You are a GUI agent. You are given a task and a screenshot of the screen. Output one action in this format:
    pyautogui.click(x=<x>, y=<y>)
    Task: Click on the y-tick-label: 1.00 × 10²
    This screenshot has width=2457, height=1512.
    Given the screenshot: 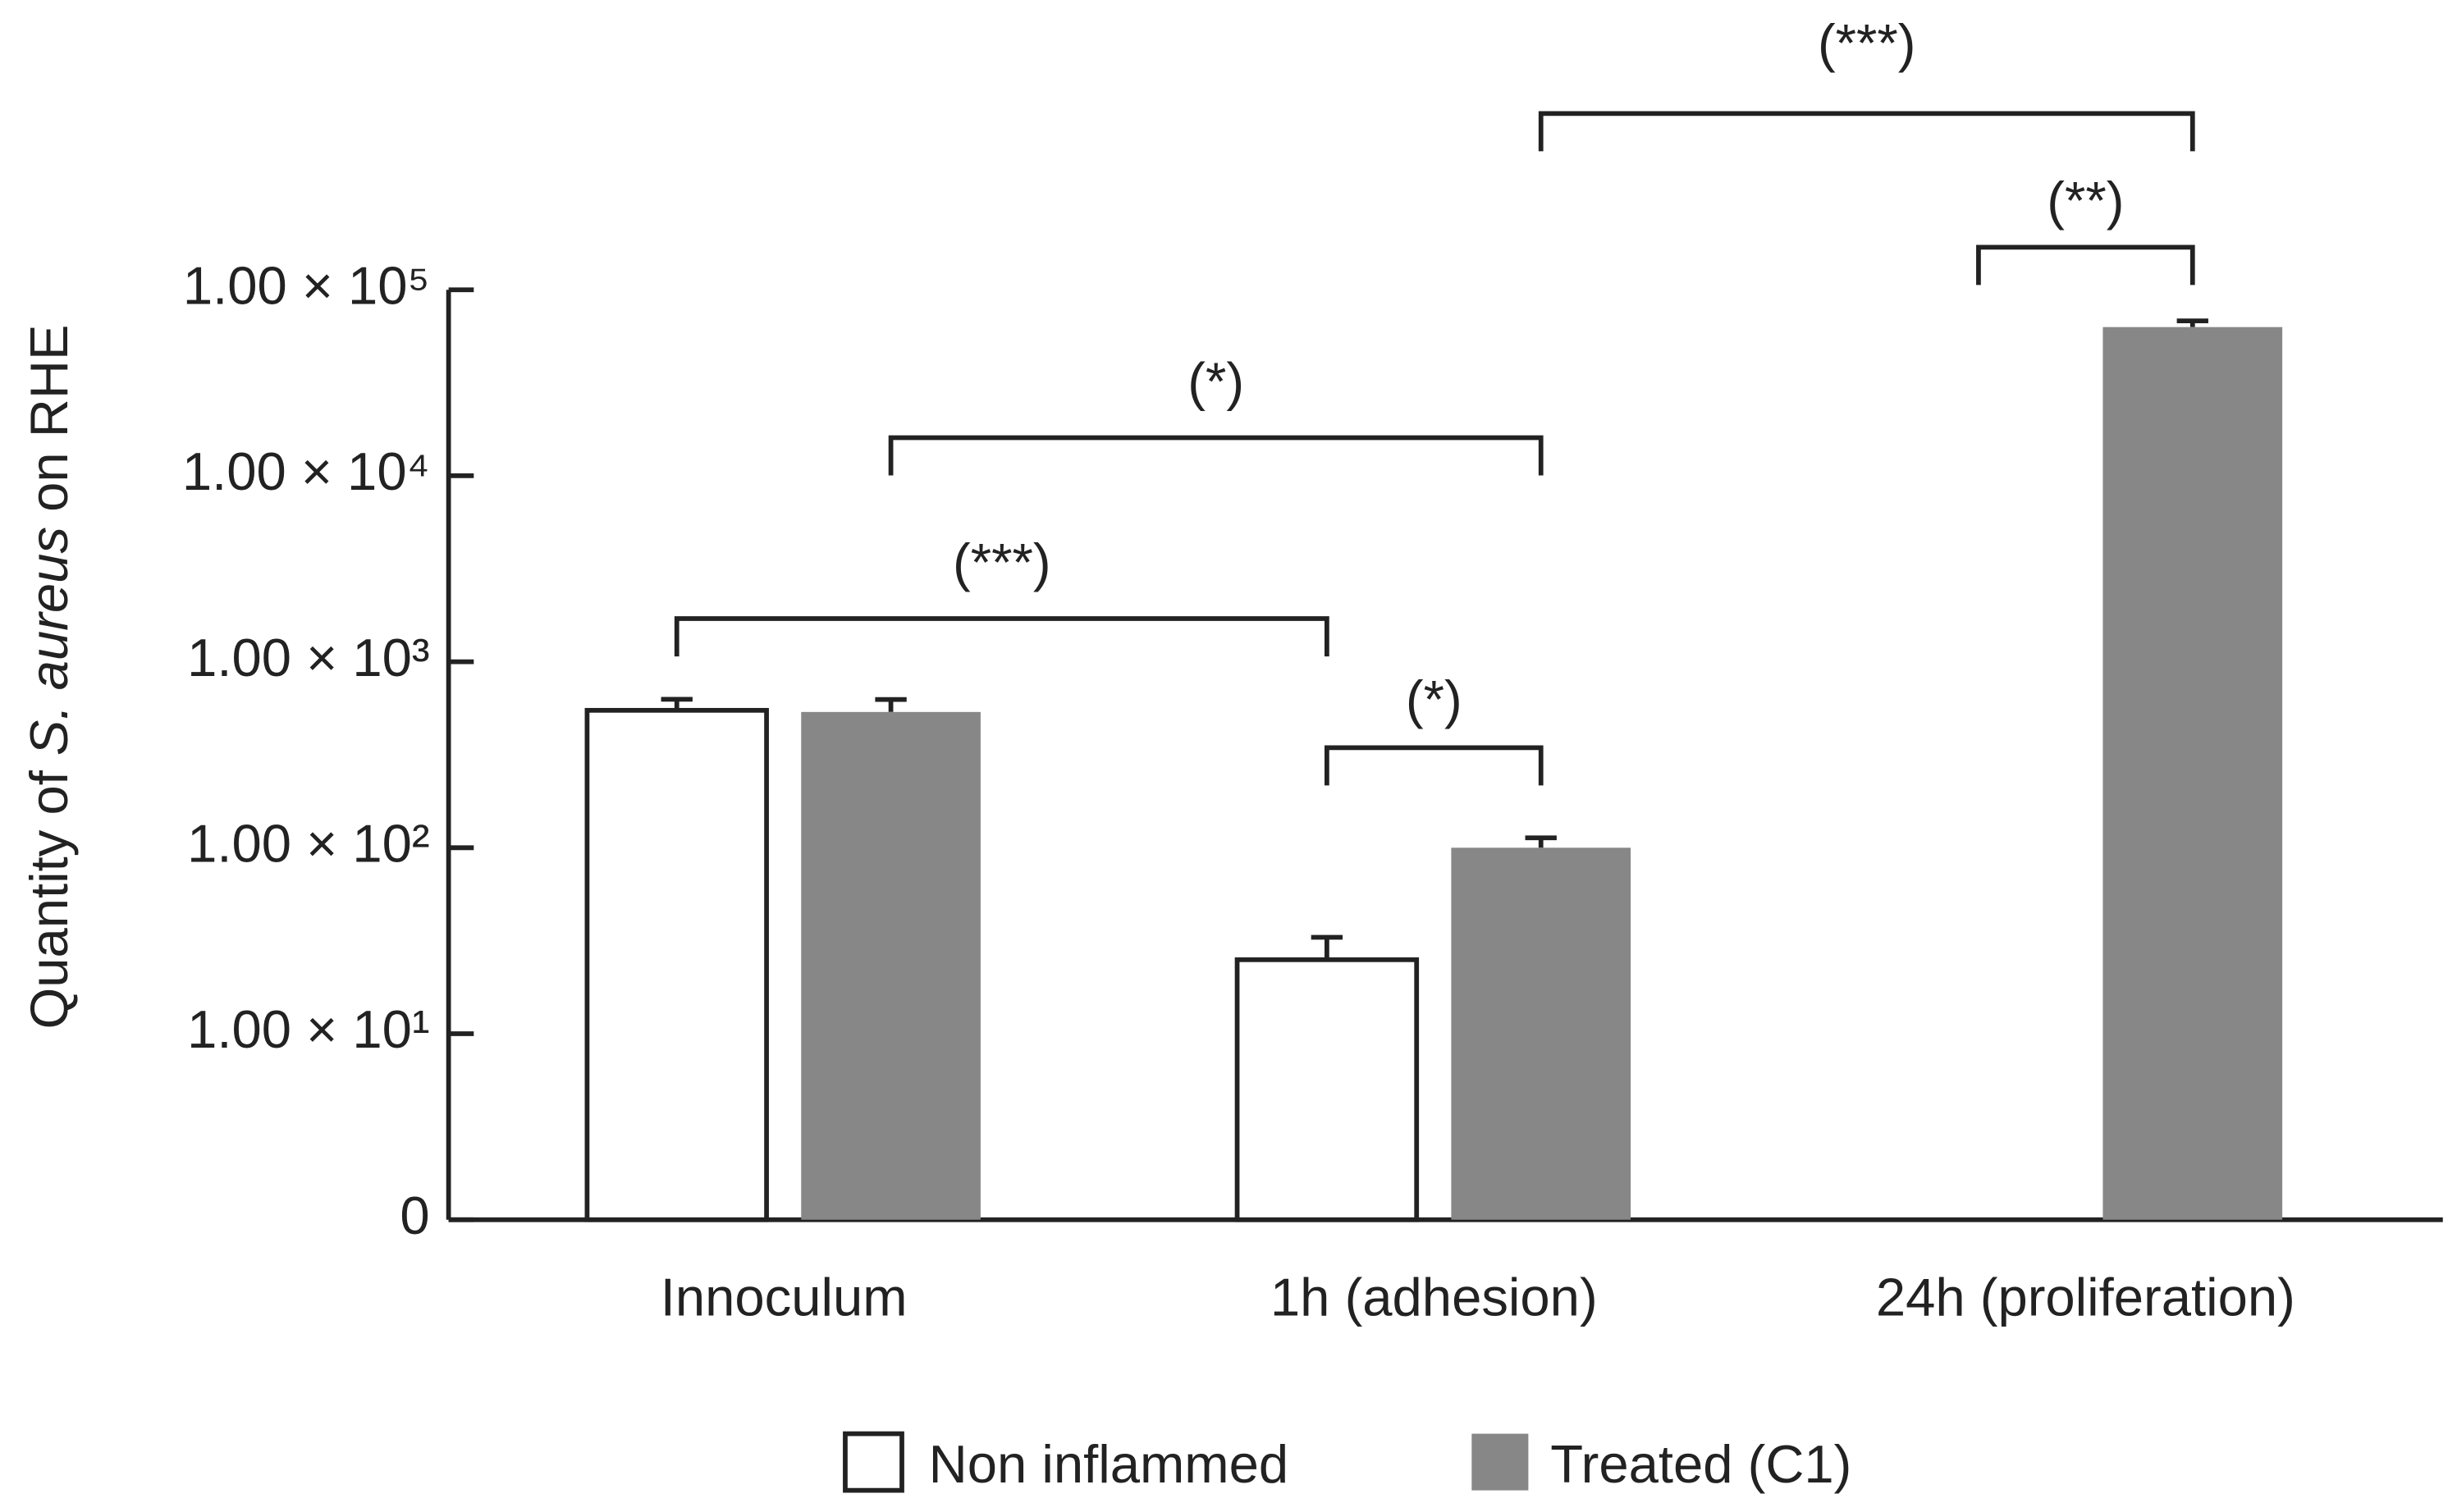 What is the action you would take?
    pyautogui.click(x=308, y=844)
    